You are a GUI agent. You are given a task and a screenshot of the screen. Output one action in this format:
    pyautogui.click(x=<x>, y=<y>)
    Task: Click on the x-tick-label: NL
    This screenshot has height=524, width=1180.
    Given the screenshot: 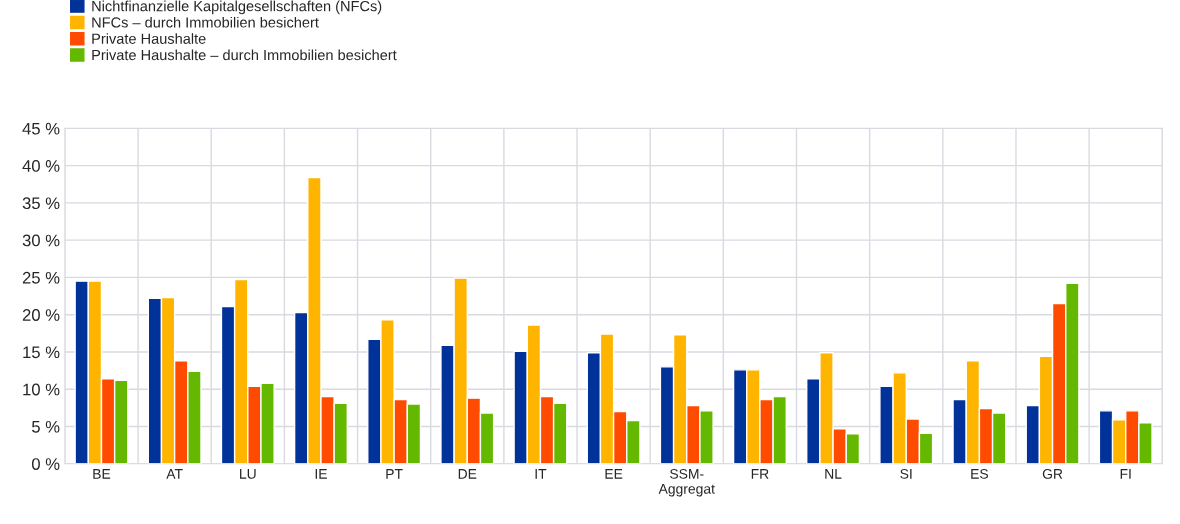 What is the action you would take?
    pyautogui.click(x=833, y=474)
    